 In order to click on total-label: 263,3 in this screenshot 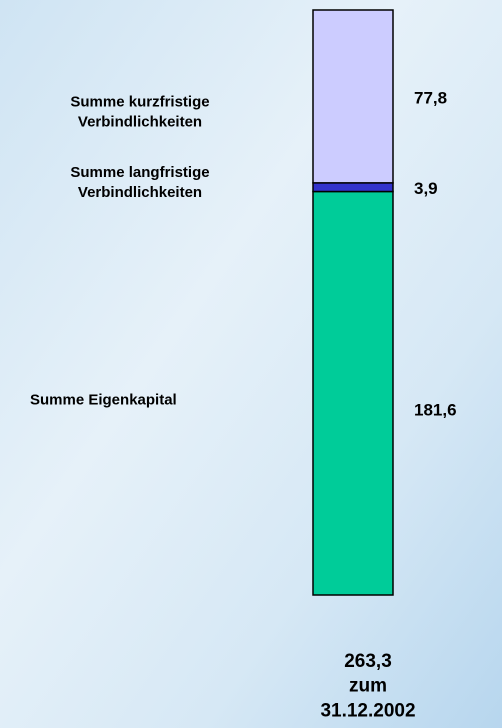, I will do `click(368, 661)`.